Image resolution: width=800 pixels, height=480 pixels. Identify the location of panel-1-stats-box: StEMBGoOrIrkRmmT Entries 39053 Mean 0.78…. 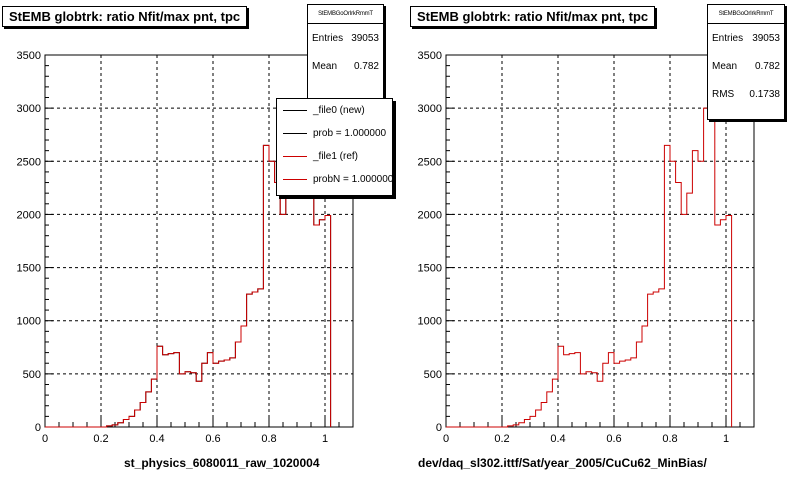
(746, 62).